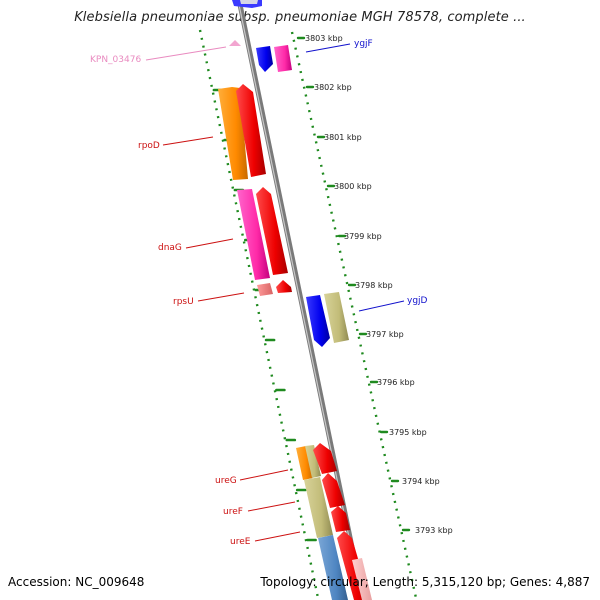 The width and height of the screenshot is (600, 600). I want to click on scale-label: 3794 kbp, so click(421, 481).